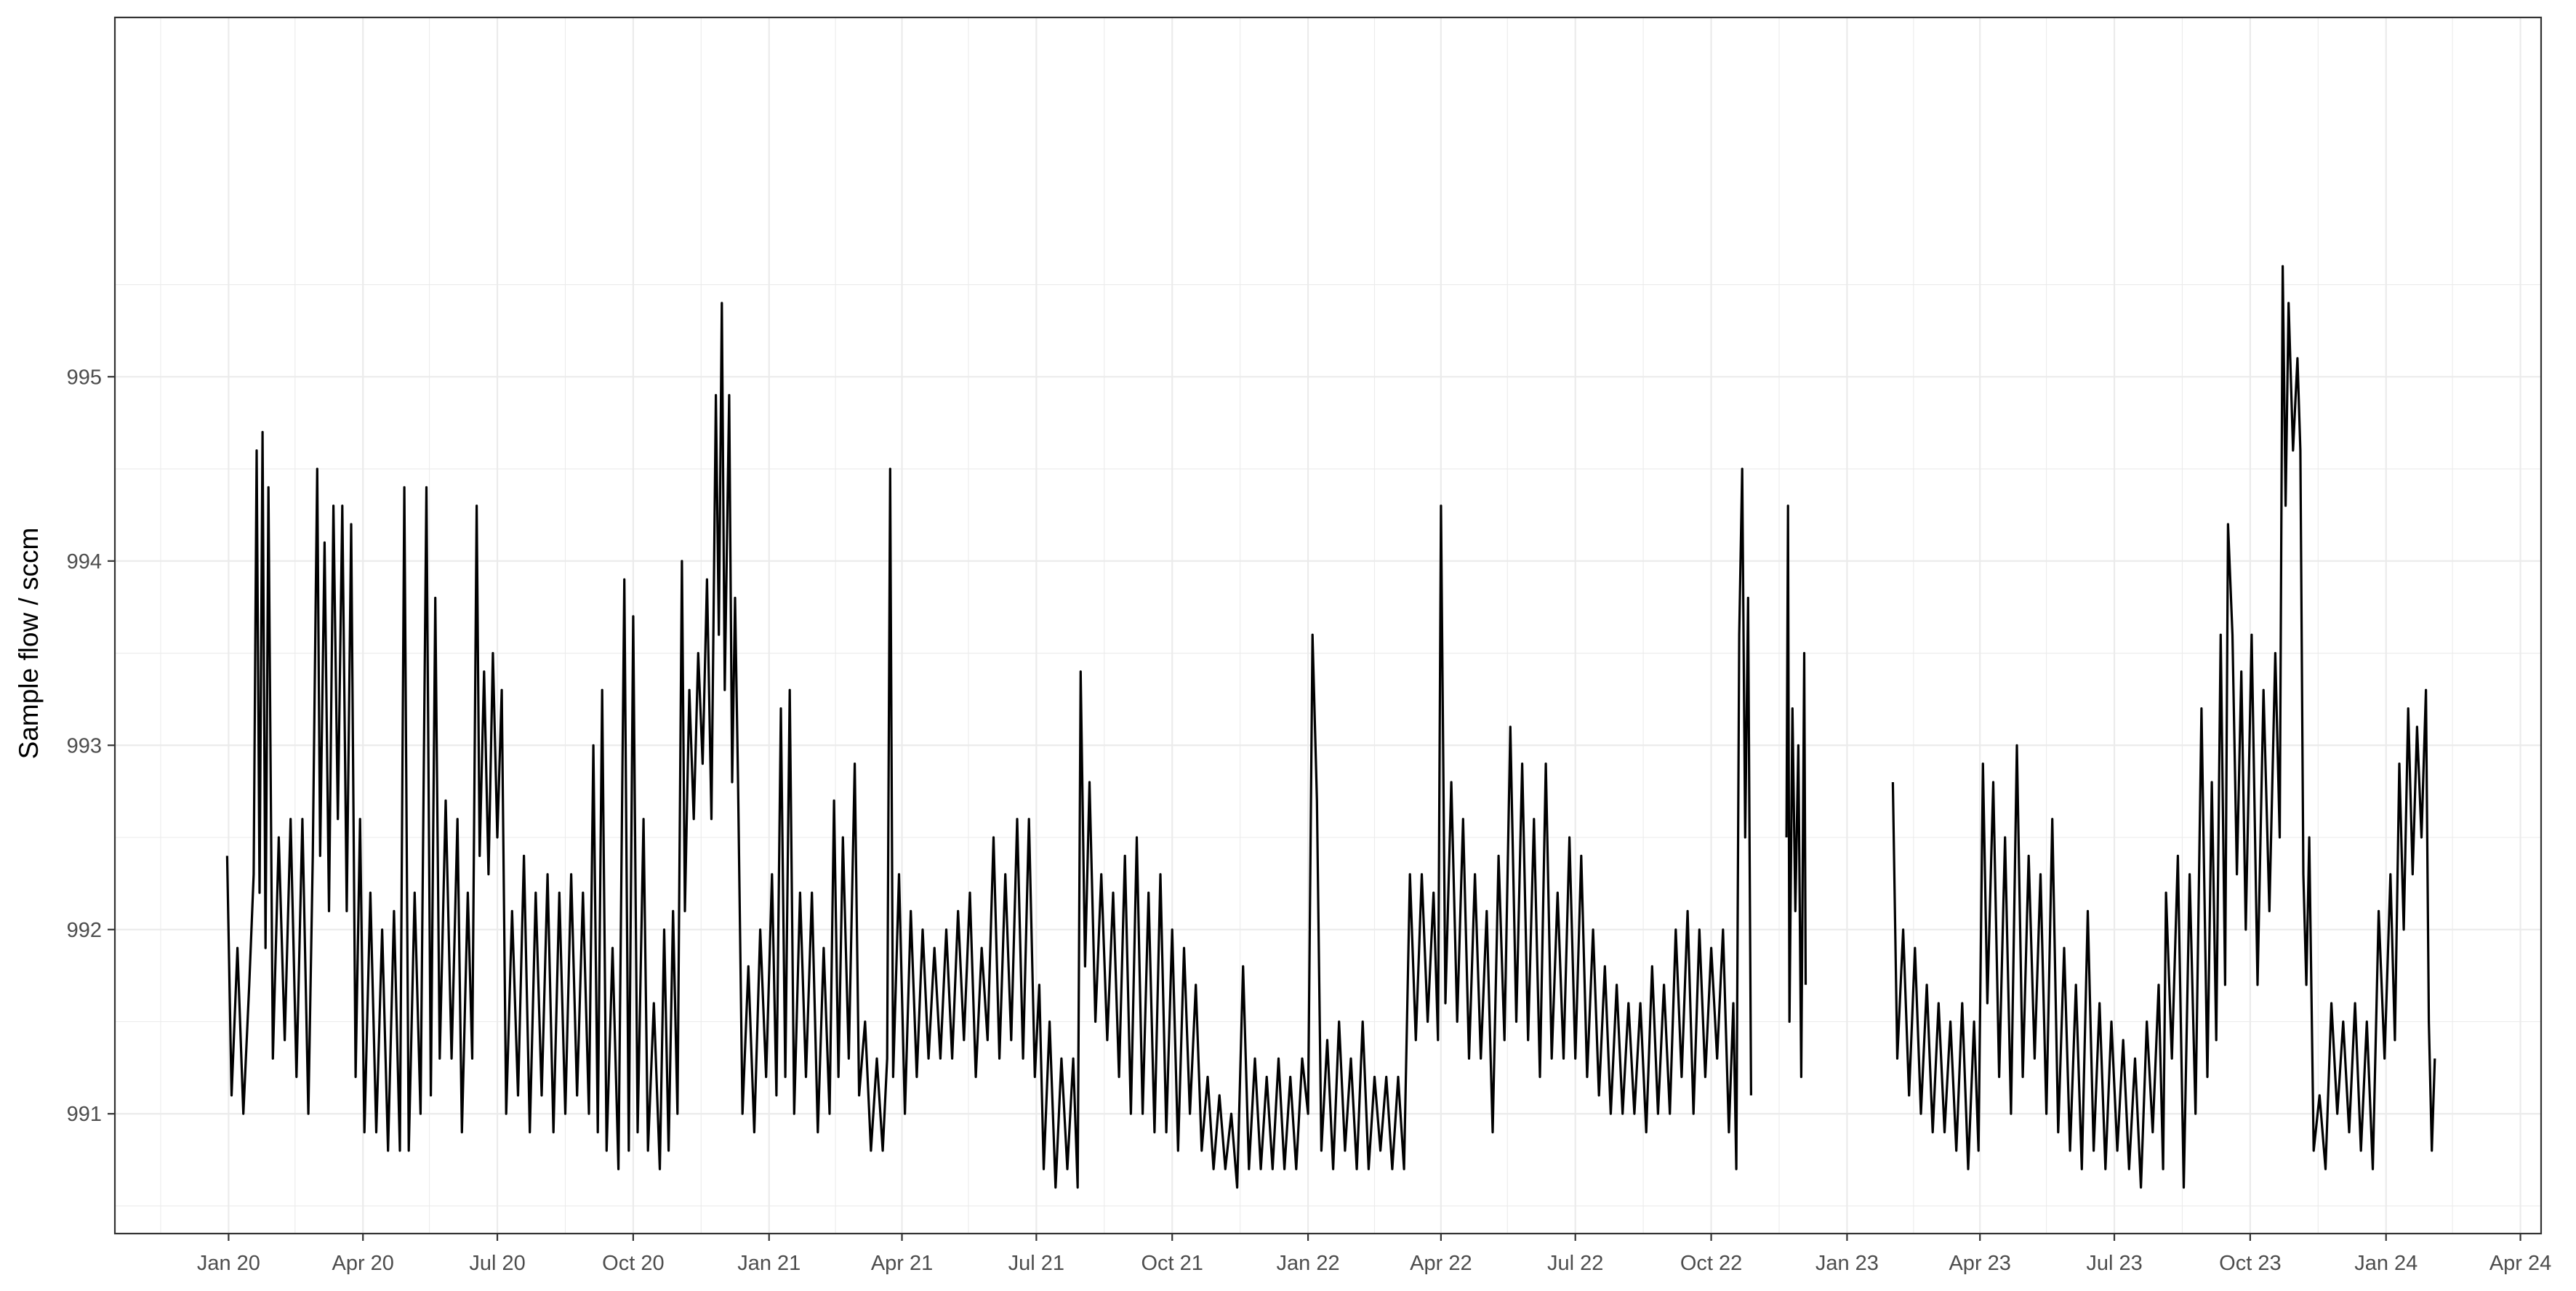 The height and width of the screenshot is (1291, 2576). I want to click on y-tick-label: 992, so click(84, 931).